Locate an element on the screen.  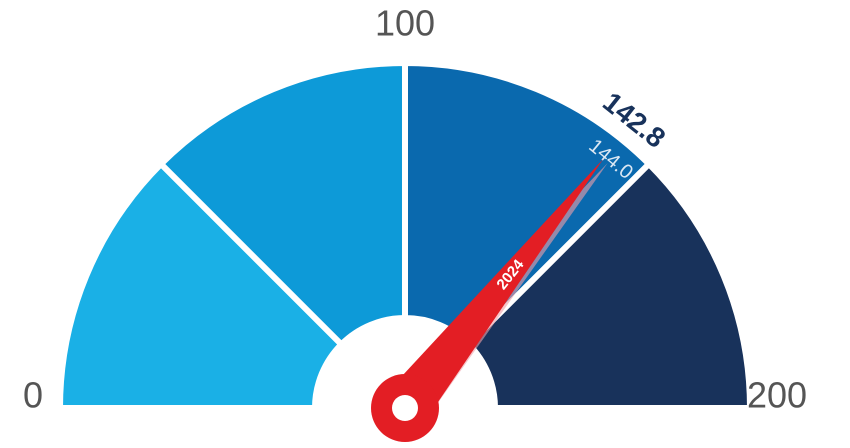
tick-label: 200 is located at coordinates (777, 395).